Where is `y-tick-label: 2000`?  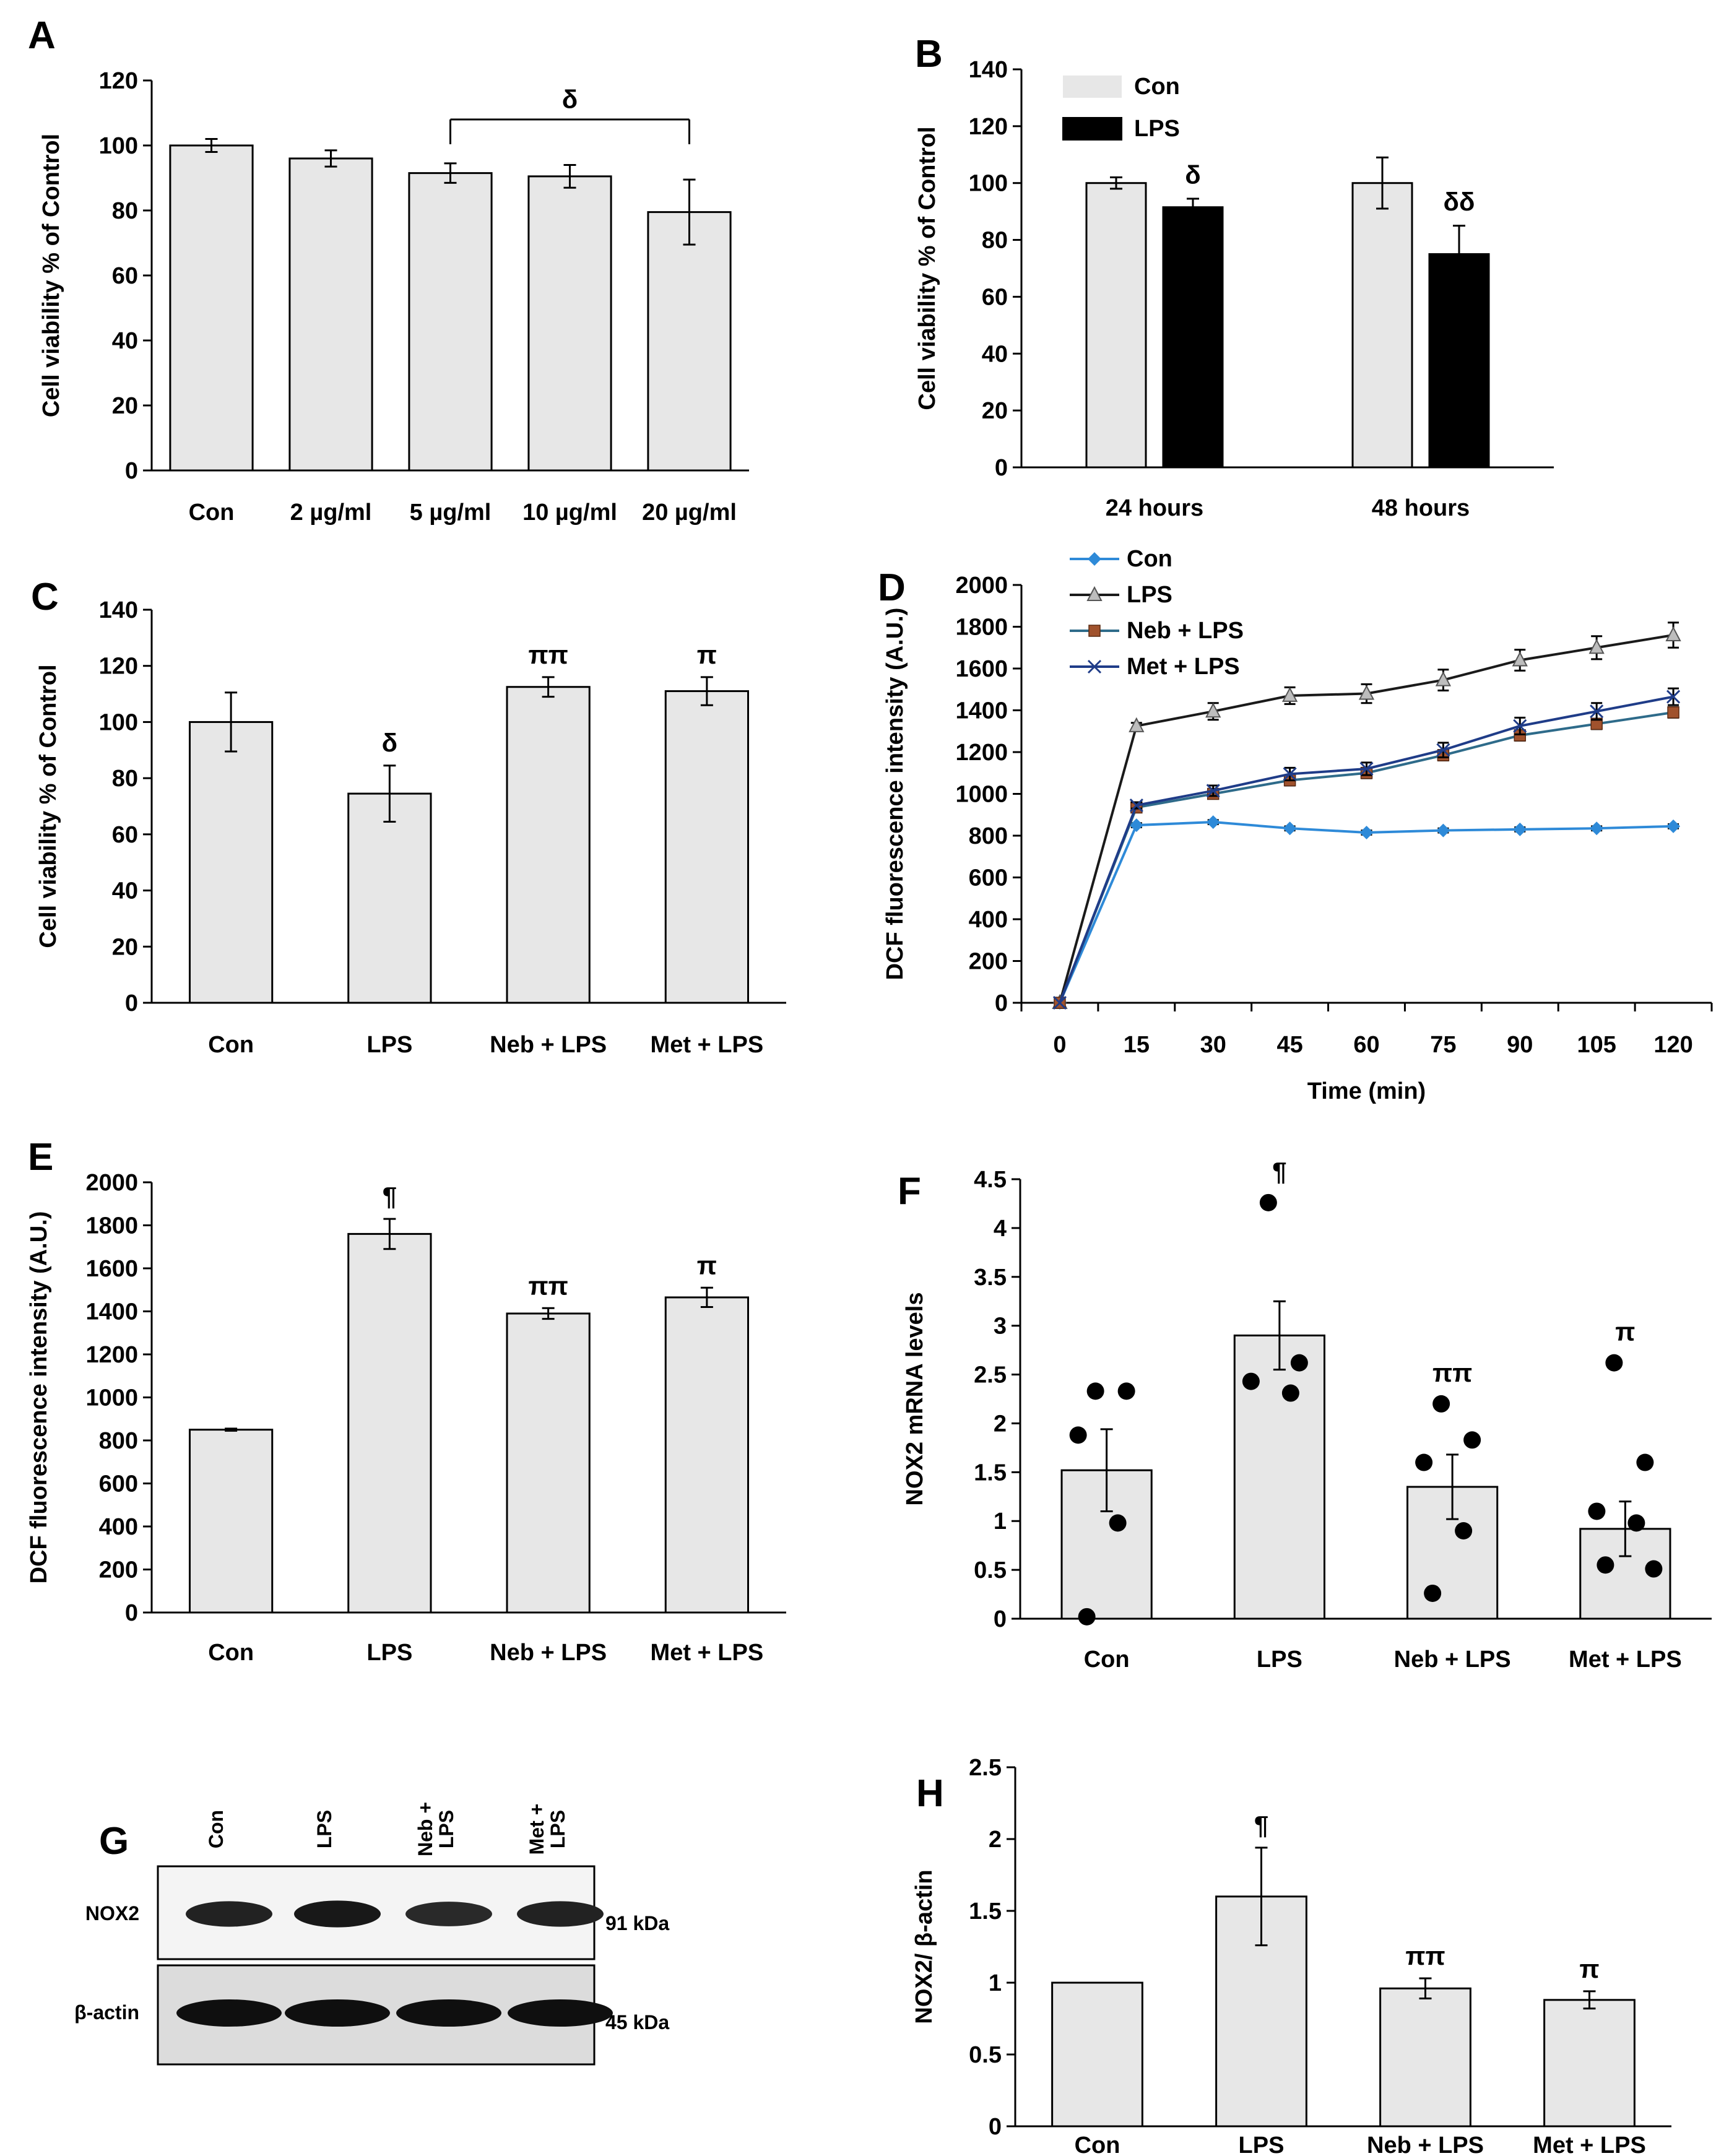
y-tick-label: 2000 is located at coordinates (981, 586).